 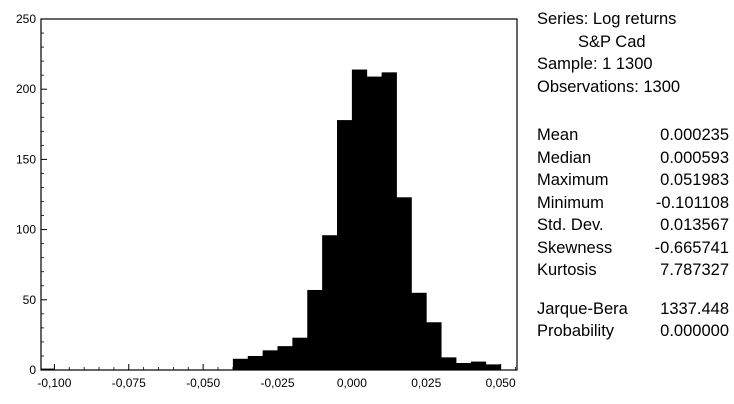 I want to click on stat-label: Kurtosis, so click(x=567, y=270).